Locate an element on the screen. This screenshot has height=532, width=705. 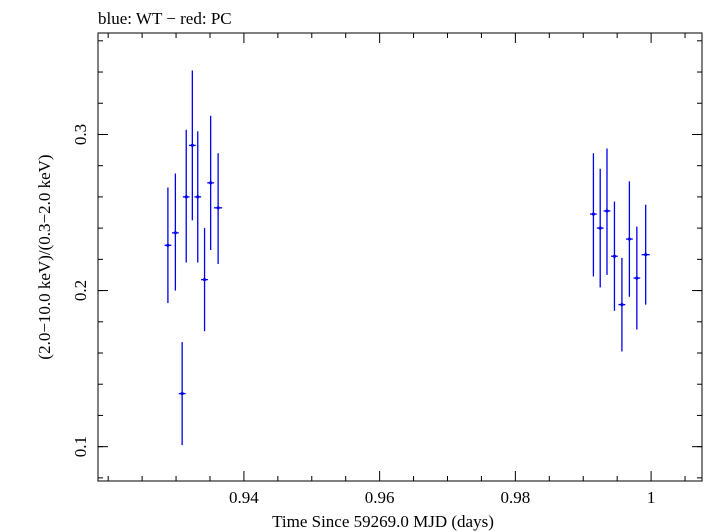
x-tick-label: 0.96 is located at coordinates (380, 497).